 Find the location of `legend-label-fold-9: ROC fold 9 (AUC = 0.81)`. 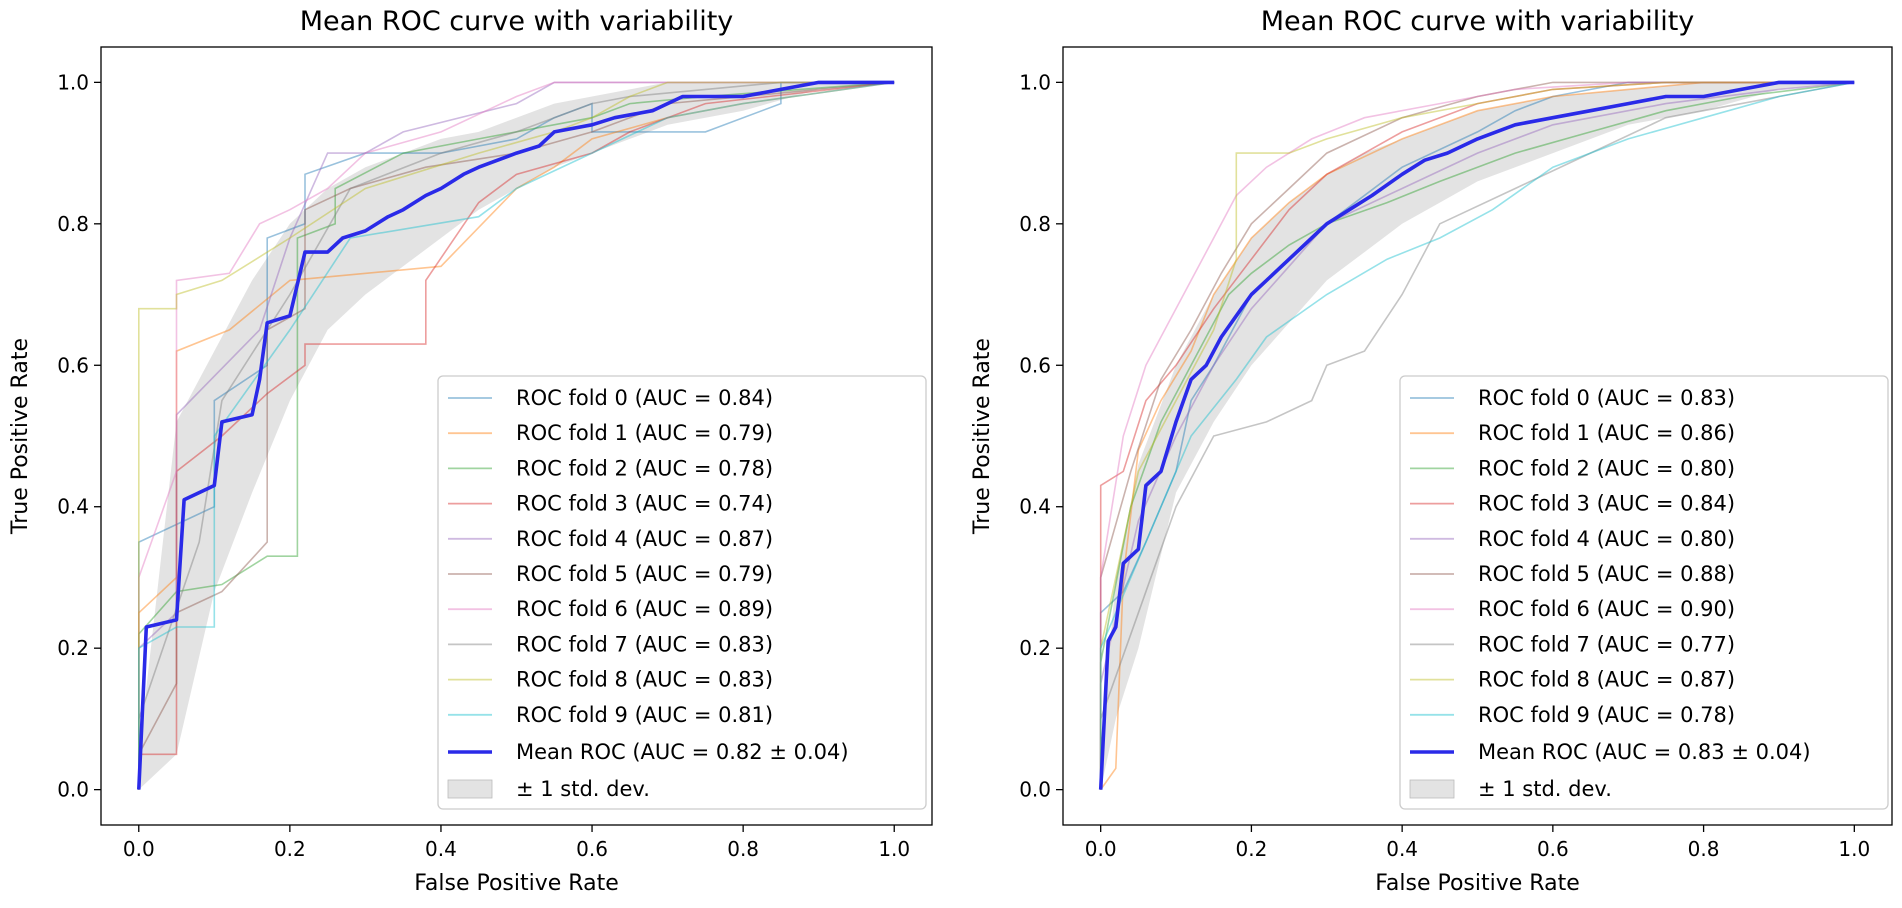

legend-label-fold-9: ROC fold 9 (AUC = 0.81) is located at coordinates (644, 715).